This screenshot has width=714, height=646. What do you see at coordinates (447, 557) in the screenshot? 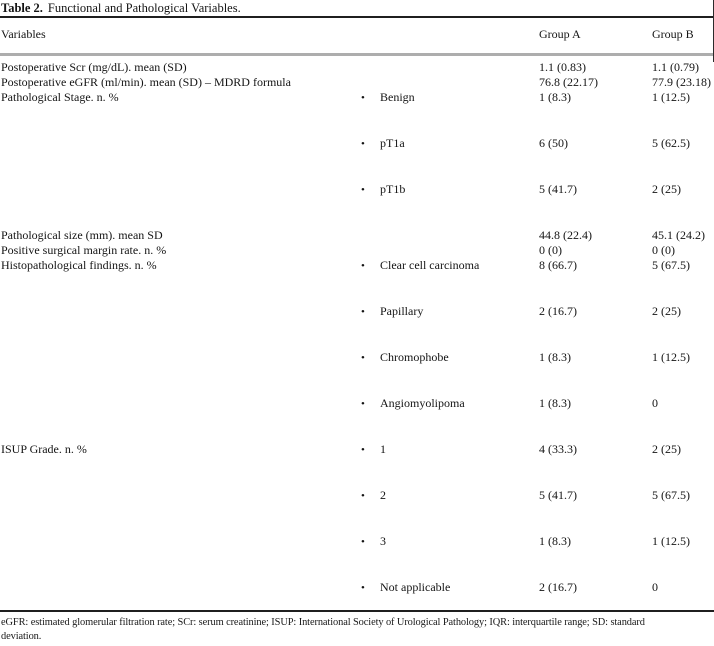
I see `subitem-cell: • 3` at bounding box center [447, 557].